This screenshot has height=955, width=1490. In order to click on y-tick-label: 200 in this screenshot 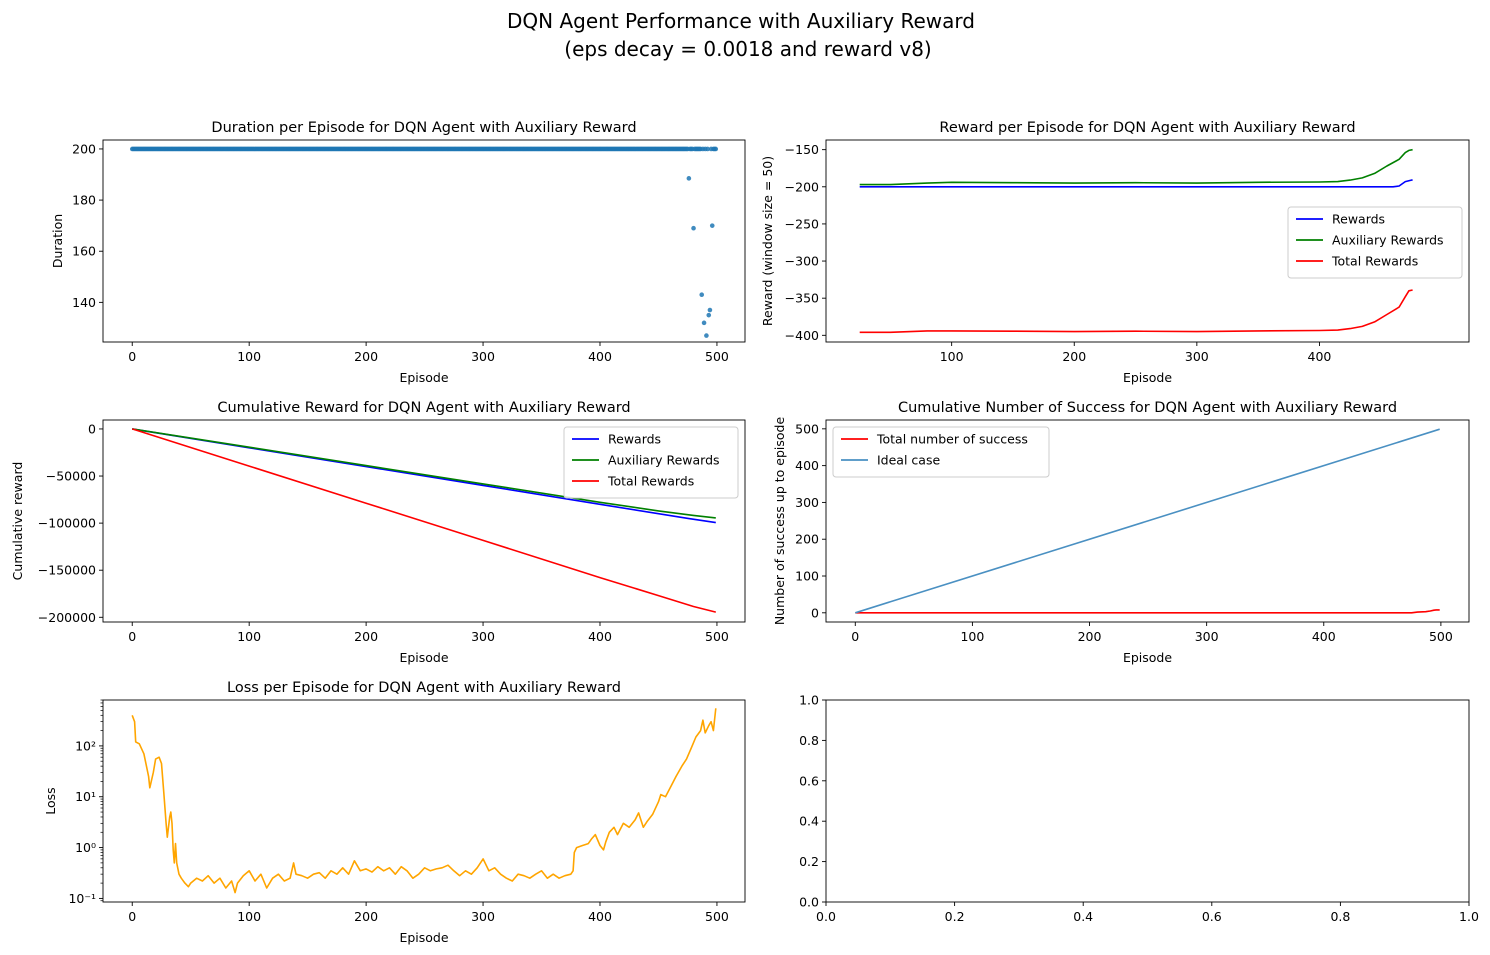, I will do `click(84, 148)`.